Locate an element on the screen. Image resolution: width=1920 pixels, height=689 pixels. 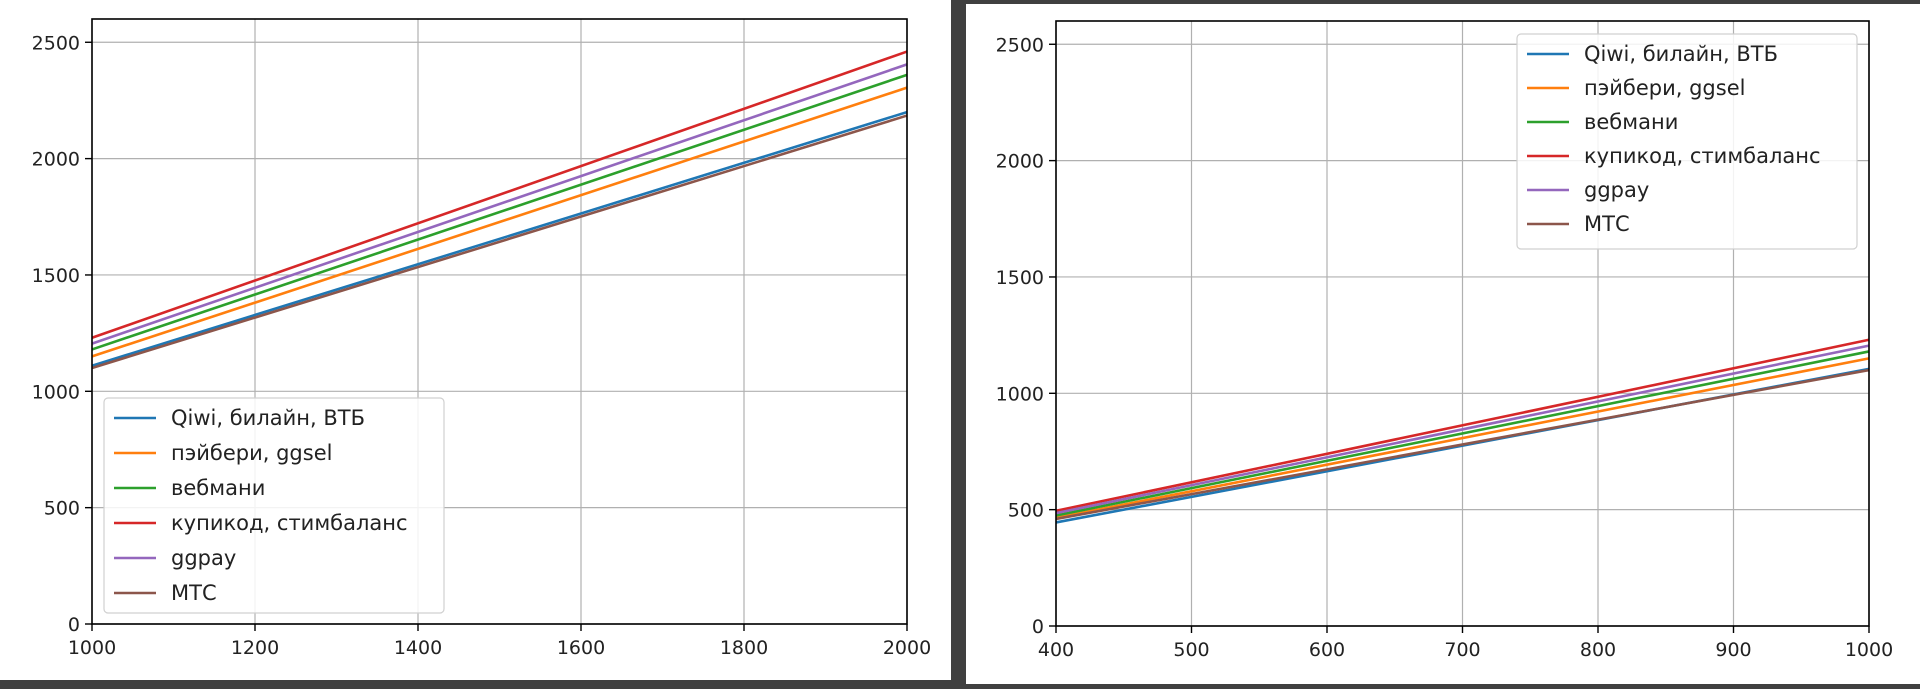
x-tick-label-4: 800 is located at coordinates (1598, 650).